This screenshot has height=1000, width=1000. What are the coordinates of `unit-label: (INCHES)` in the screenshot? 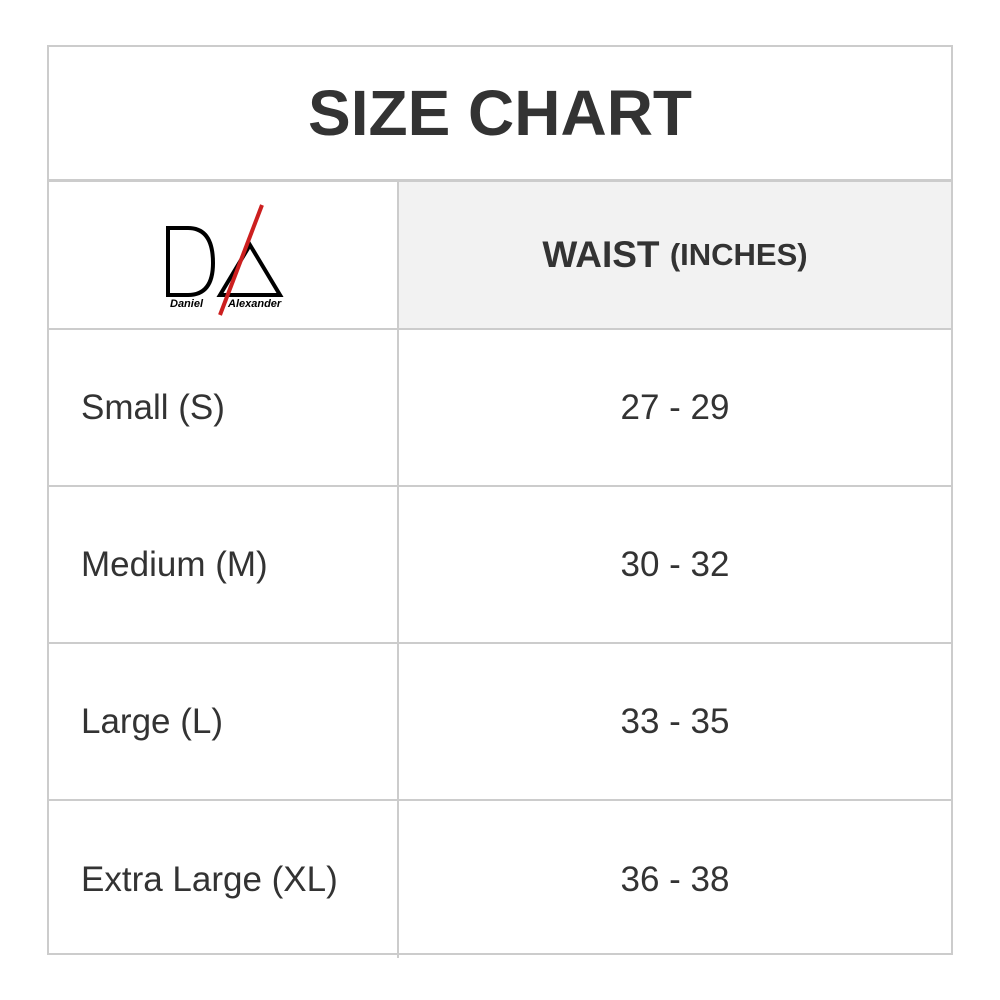 It's located at (738, 254).